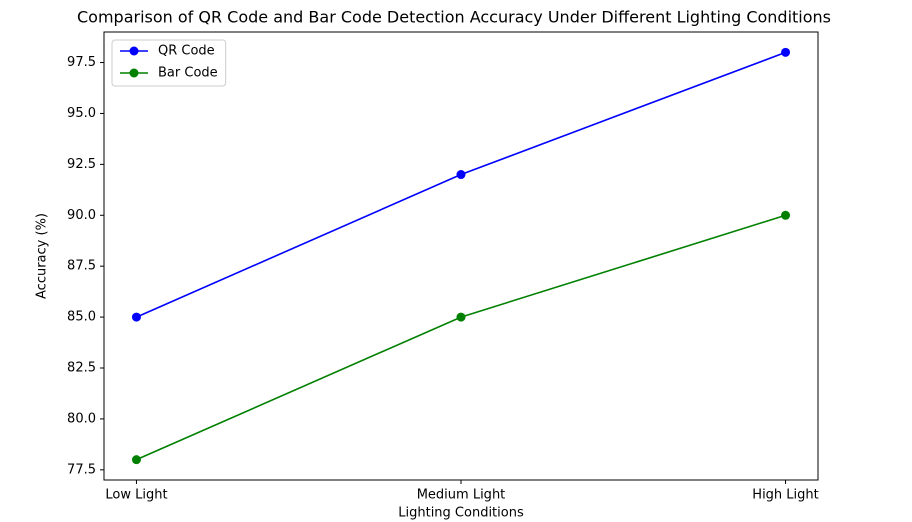  I want to click on y-tick-label: 80.0, so click(81, 418).